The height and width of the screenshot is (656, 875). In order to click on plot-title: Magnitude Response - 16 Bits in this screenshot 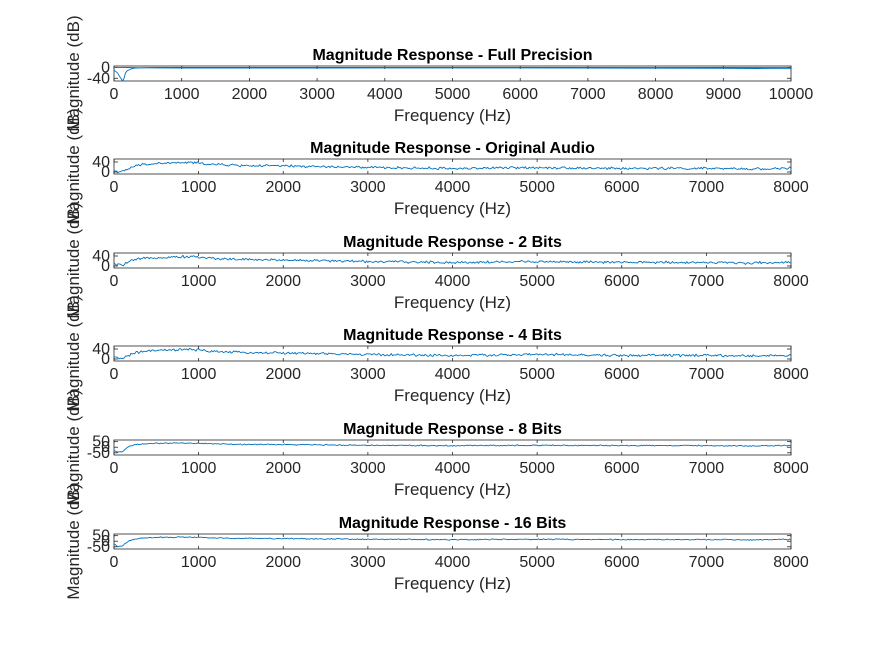, I will do `click(453, 523)`.